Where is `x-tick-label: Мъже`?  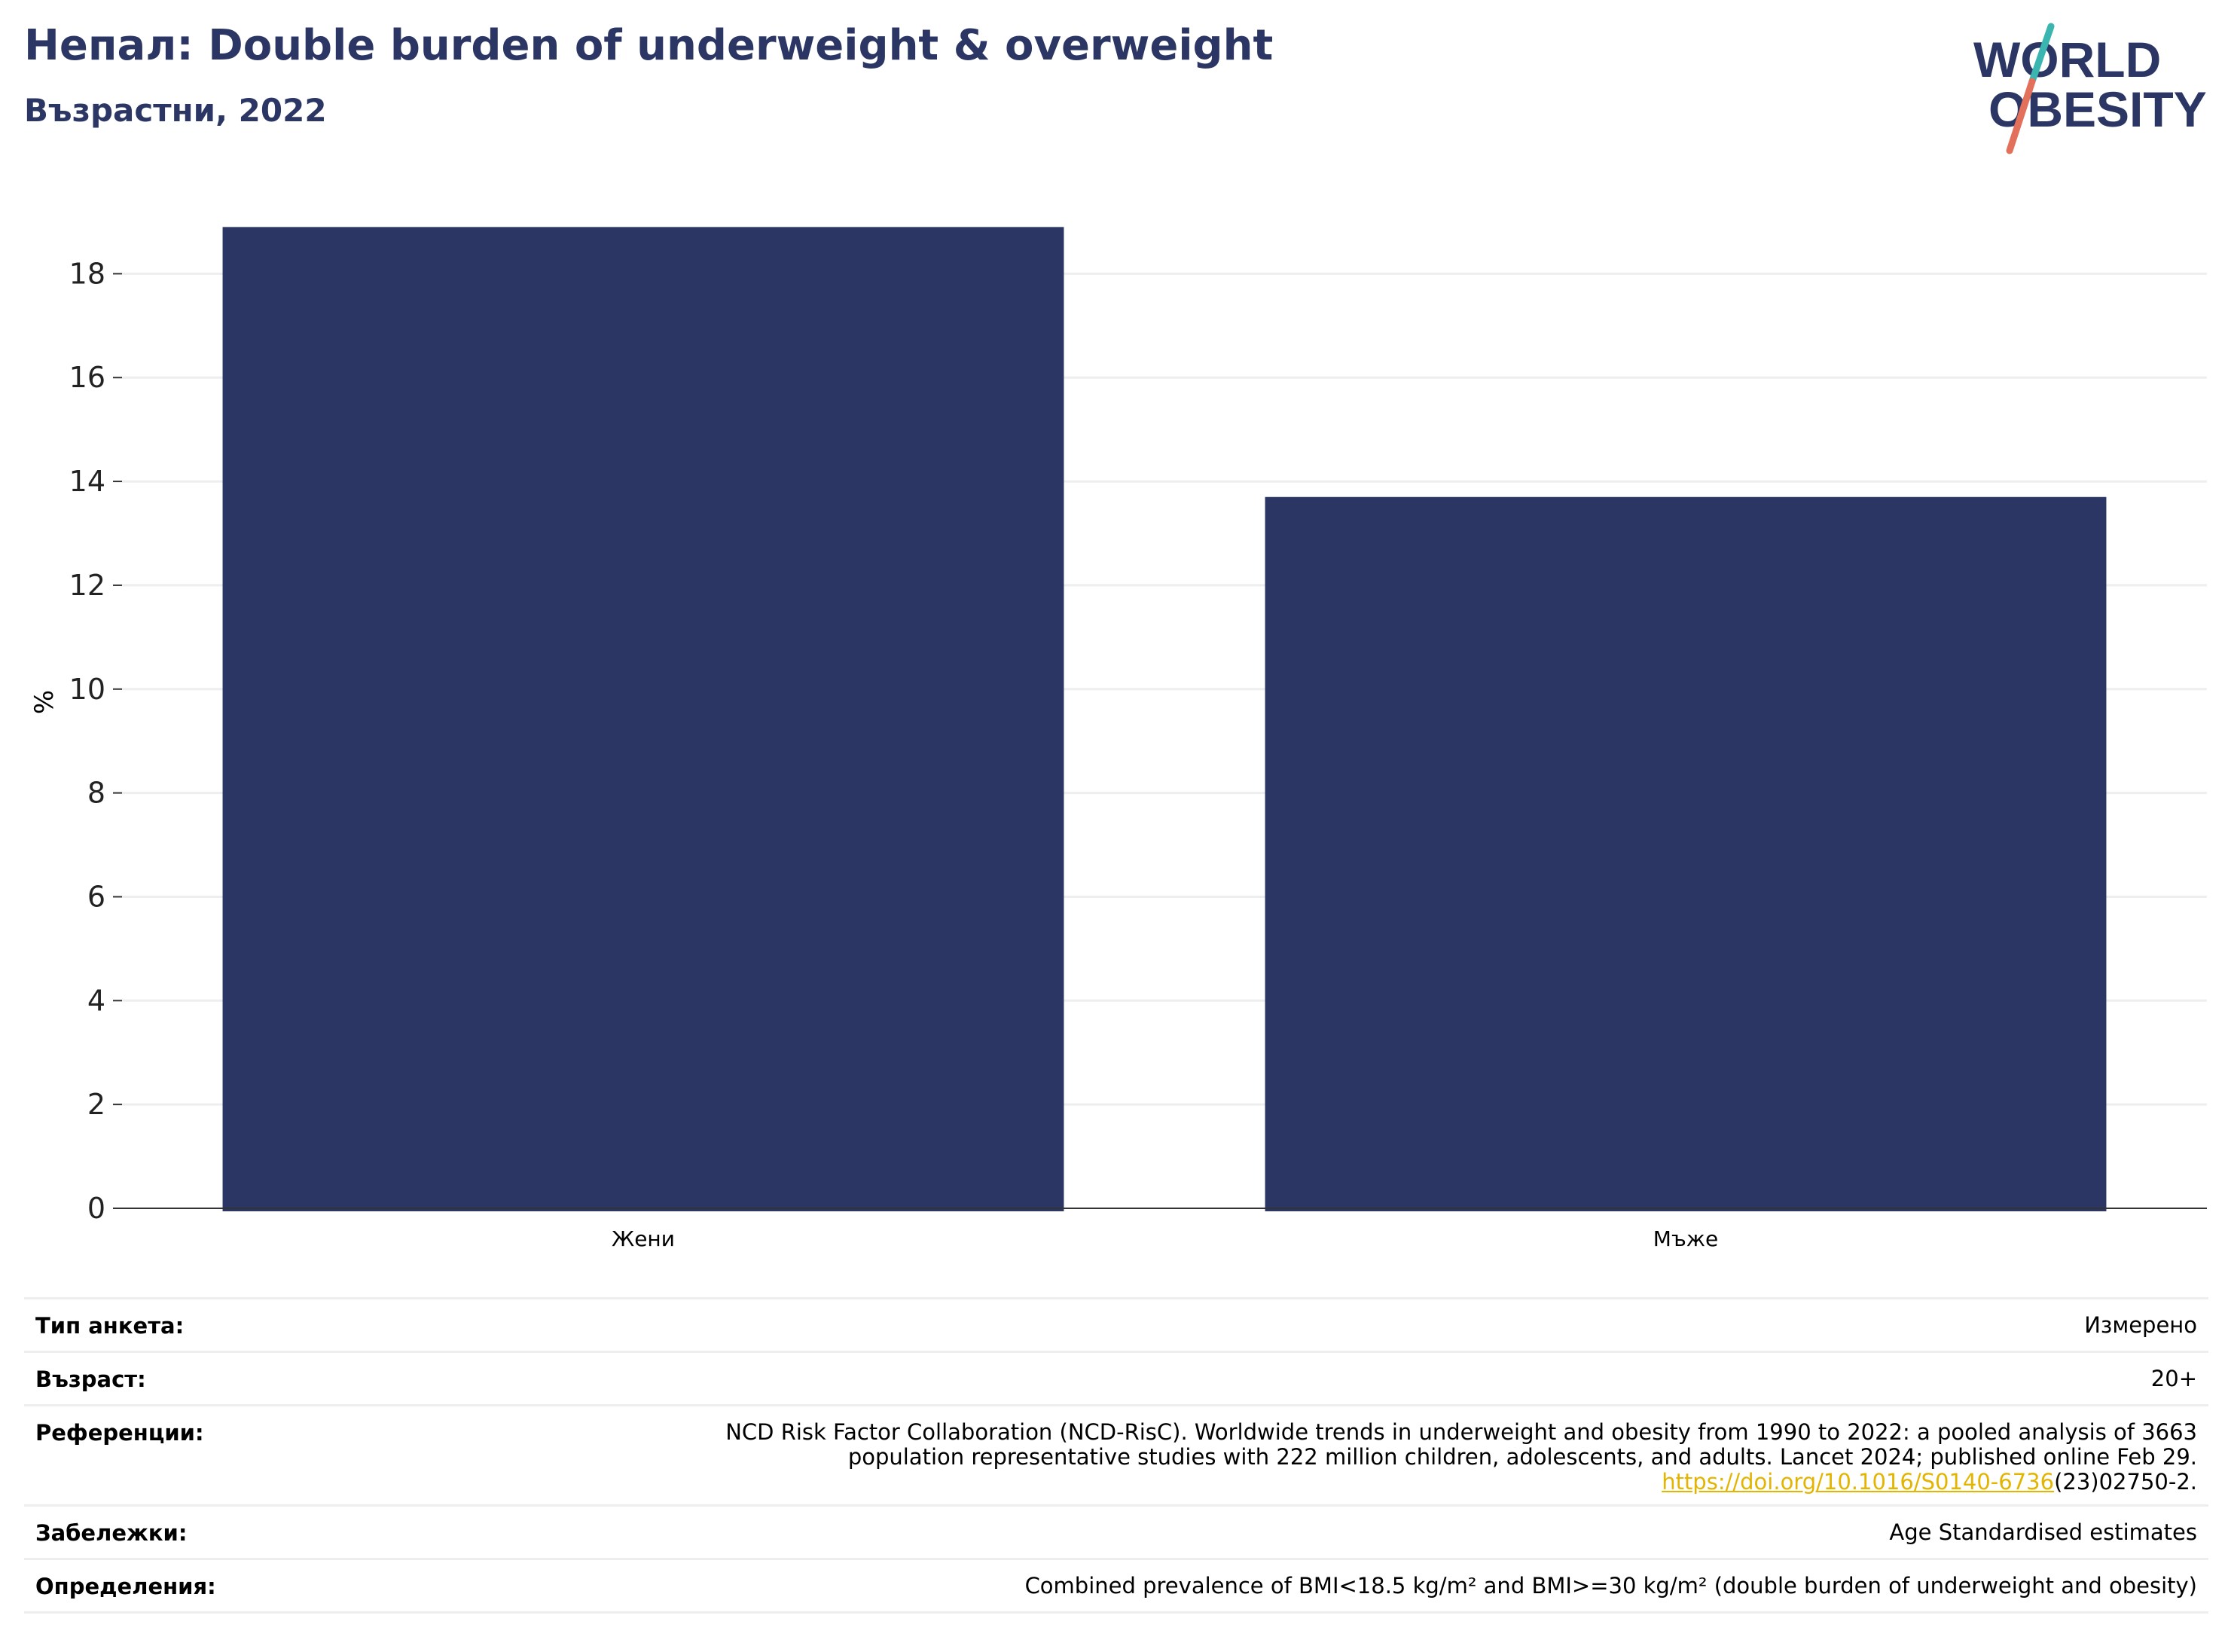
x-tick-label: Мъже is located at coordinates (1685, 1238).